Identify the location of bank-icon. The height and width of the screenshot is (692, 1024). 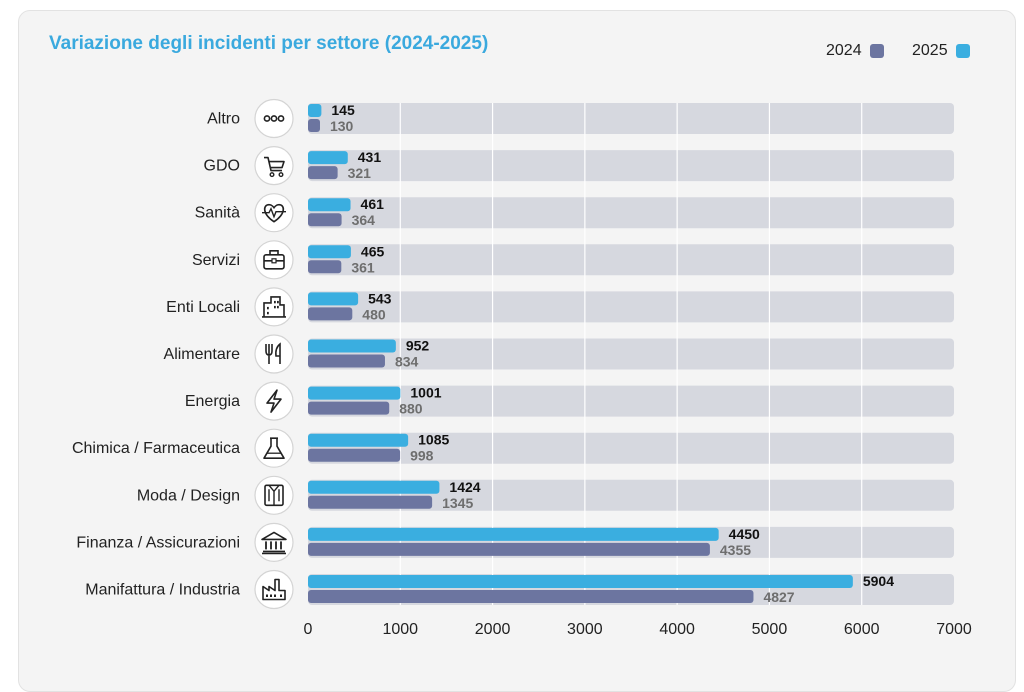
(274, 542).